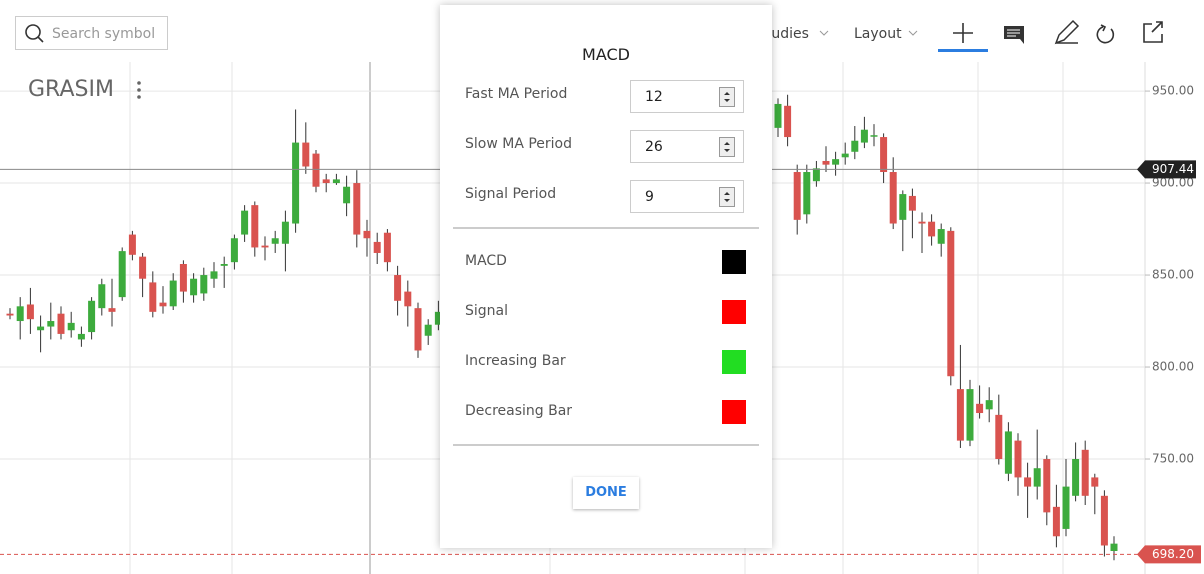  What do you see at coordinates (606, 54) in the screenshot?
I see `dialog-title: MACD` at bounding box center [606, 54].